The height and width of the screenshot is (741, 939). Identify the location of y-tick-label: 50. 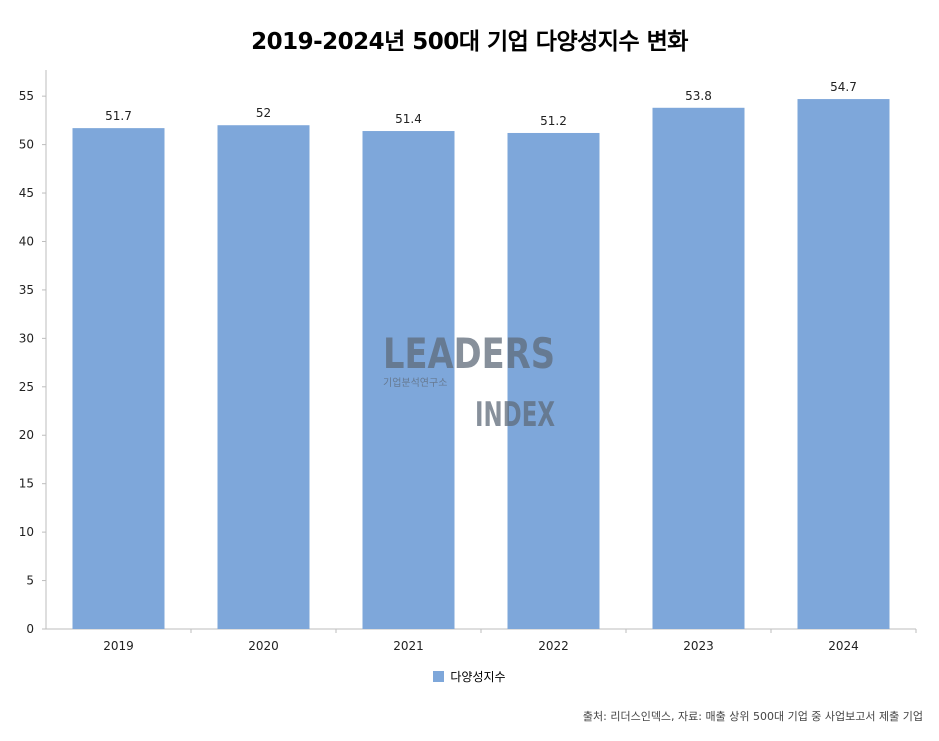
(26, 145).